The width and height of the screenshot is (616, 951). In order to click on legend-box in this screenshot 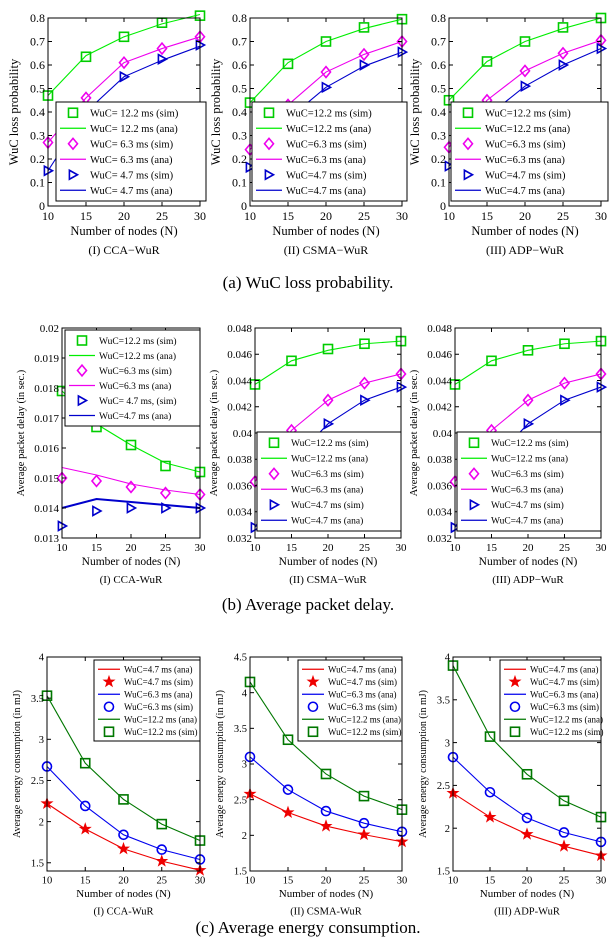, I will do `click(132, 378)`.